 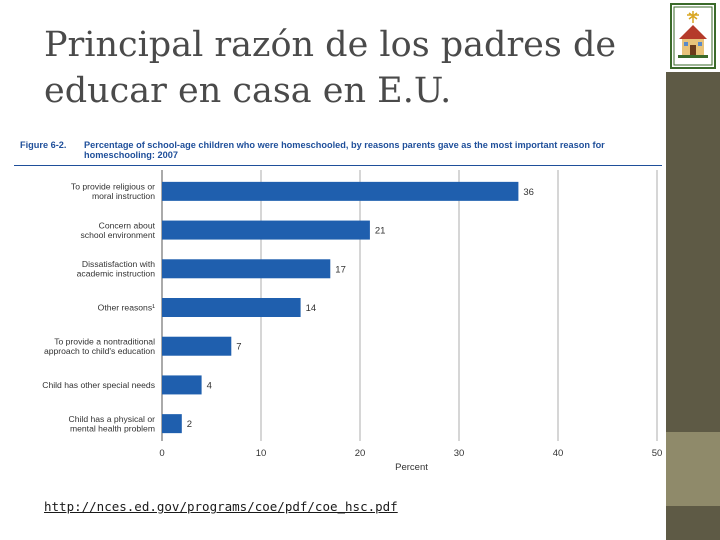 I want to click on x-tick-label: 10, so click(x=261, y=453).